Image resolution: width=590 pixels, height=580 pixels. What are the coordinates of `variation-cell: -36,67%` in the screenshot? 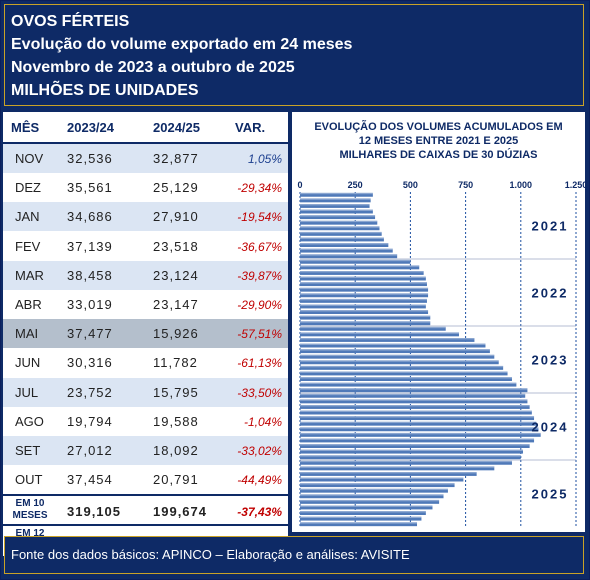 It's located at (259, 246).